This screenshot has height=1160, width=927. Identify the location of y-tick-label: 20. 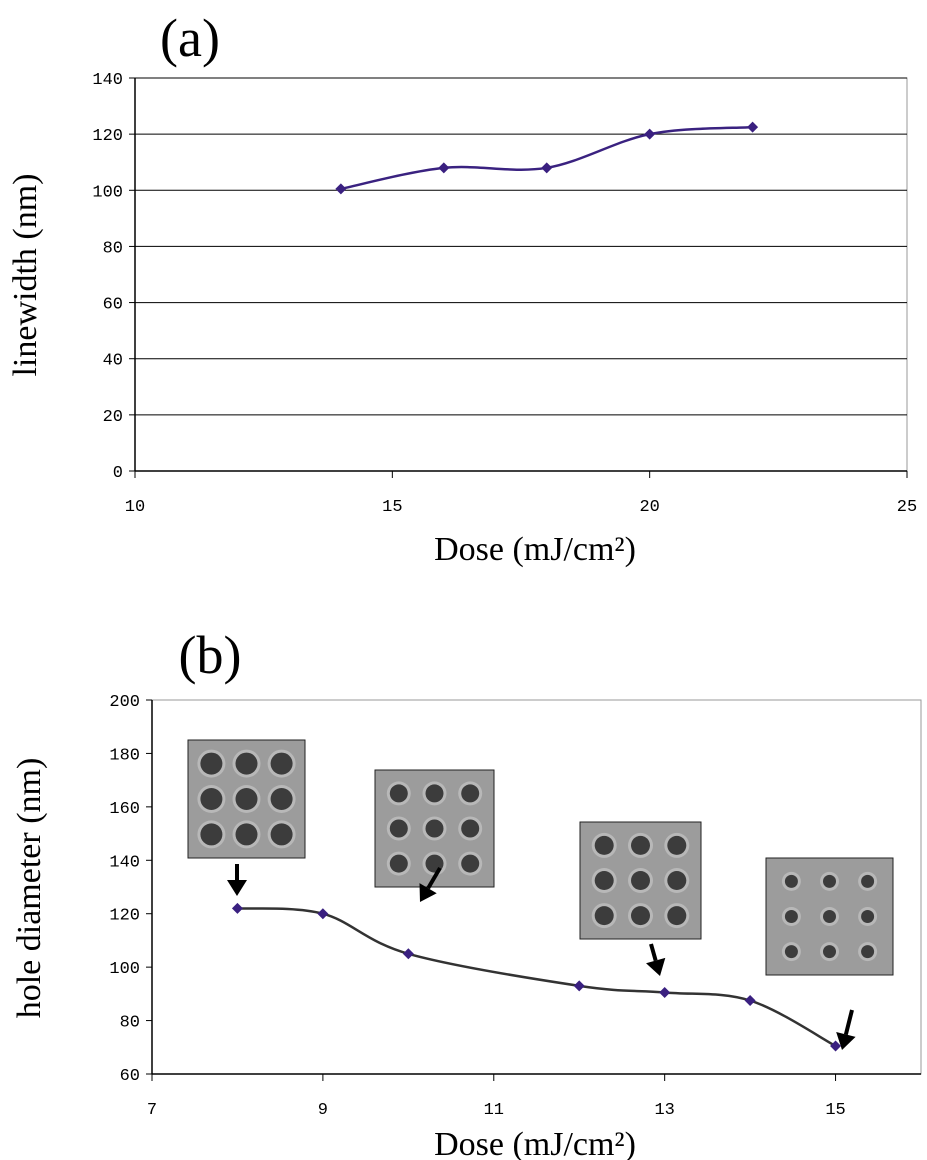
(113, 417).